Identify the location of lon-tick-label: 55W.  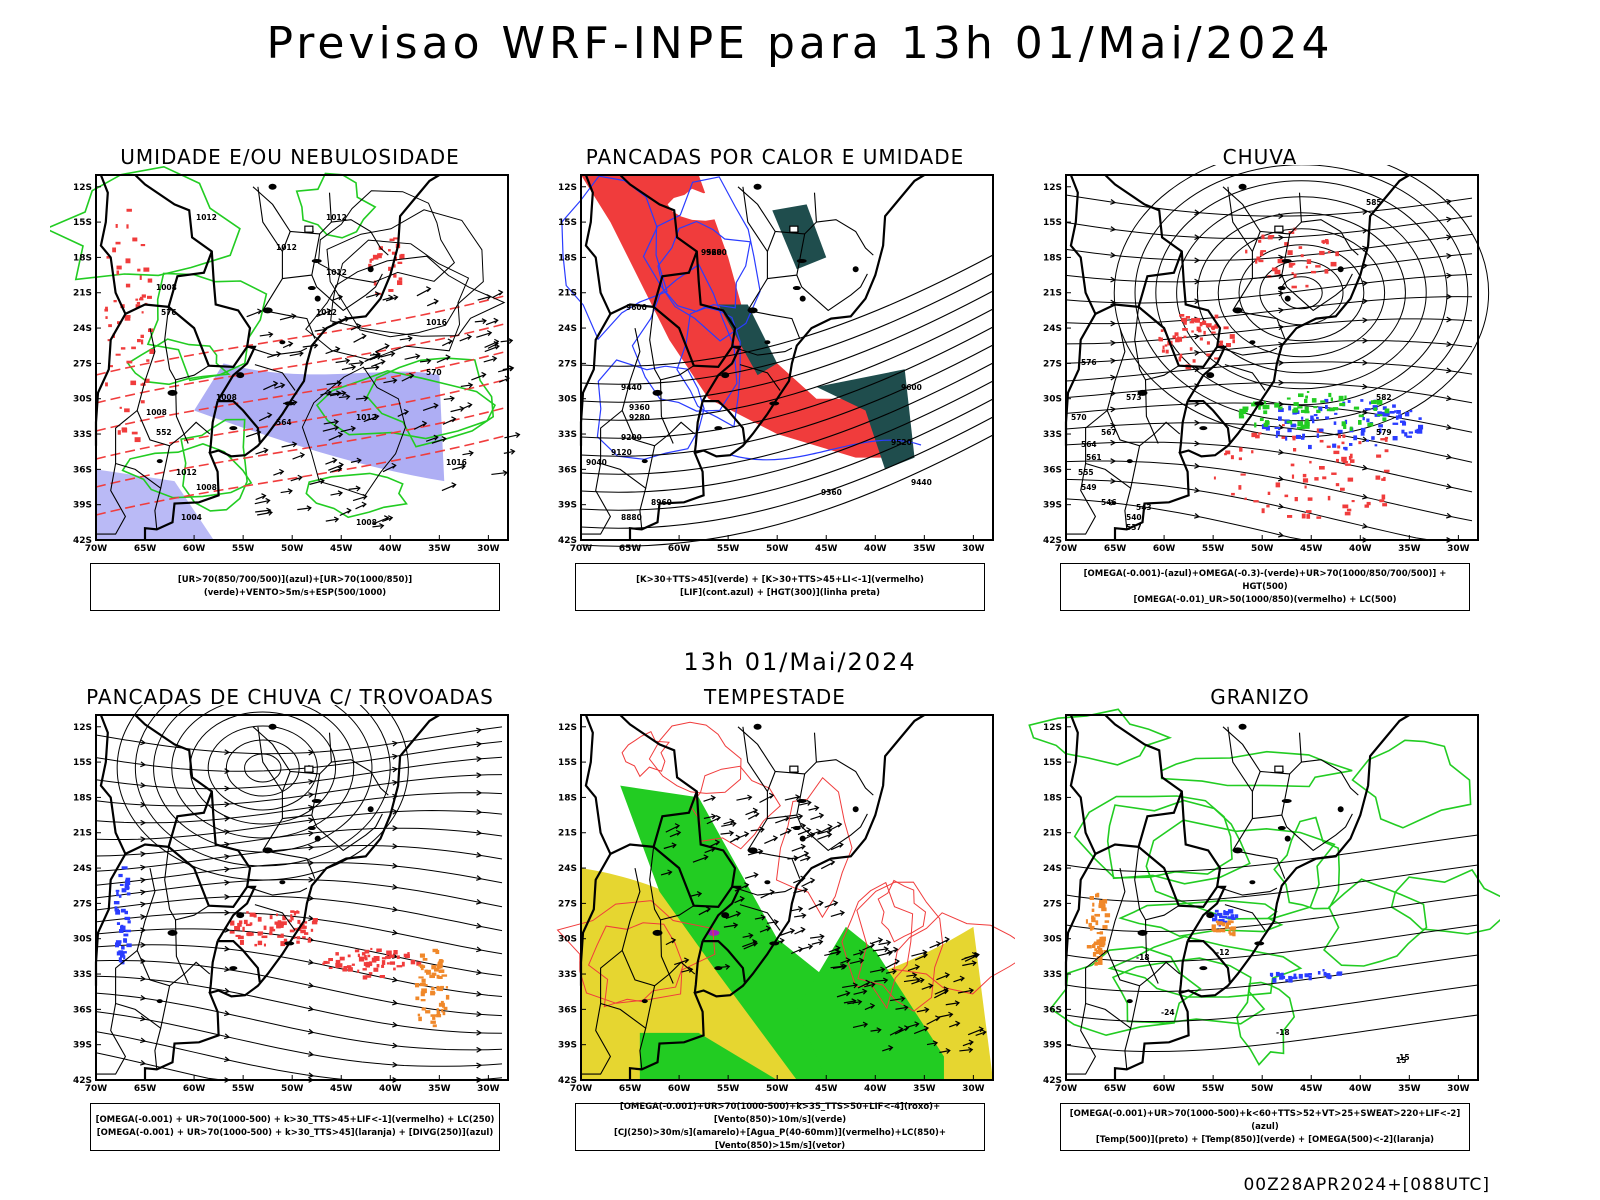
(1213, 1089).